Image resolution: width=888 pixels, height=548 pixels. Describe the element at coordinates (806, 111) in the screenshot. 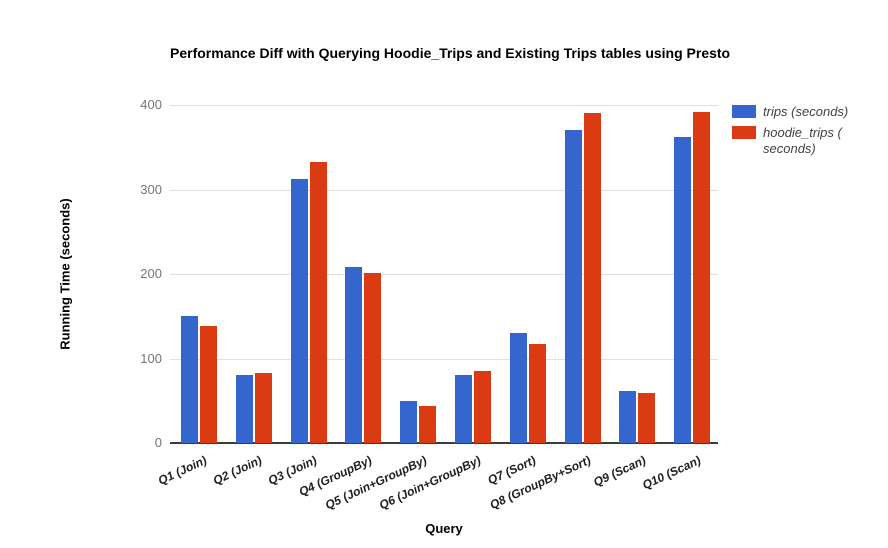

I see `legend-label: trips (seconds)` at that location.